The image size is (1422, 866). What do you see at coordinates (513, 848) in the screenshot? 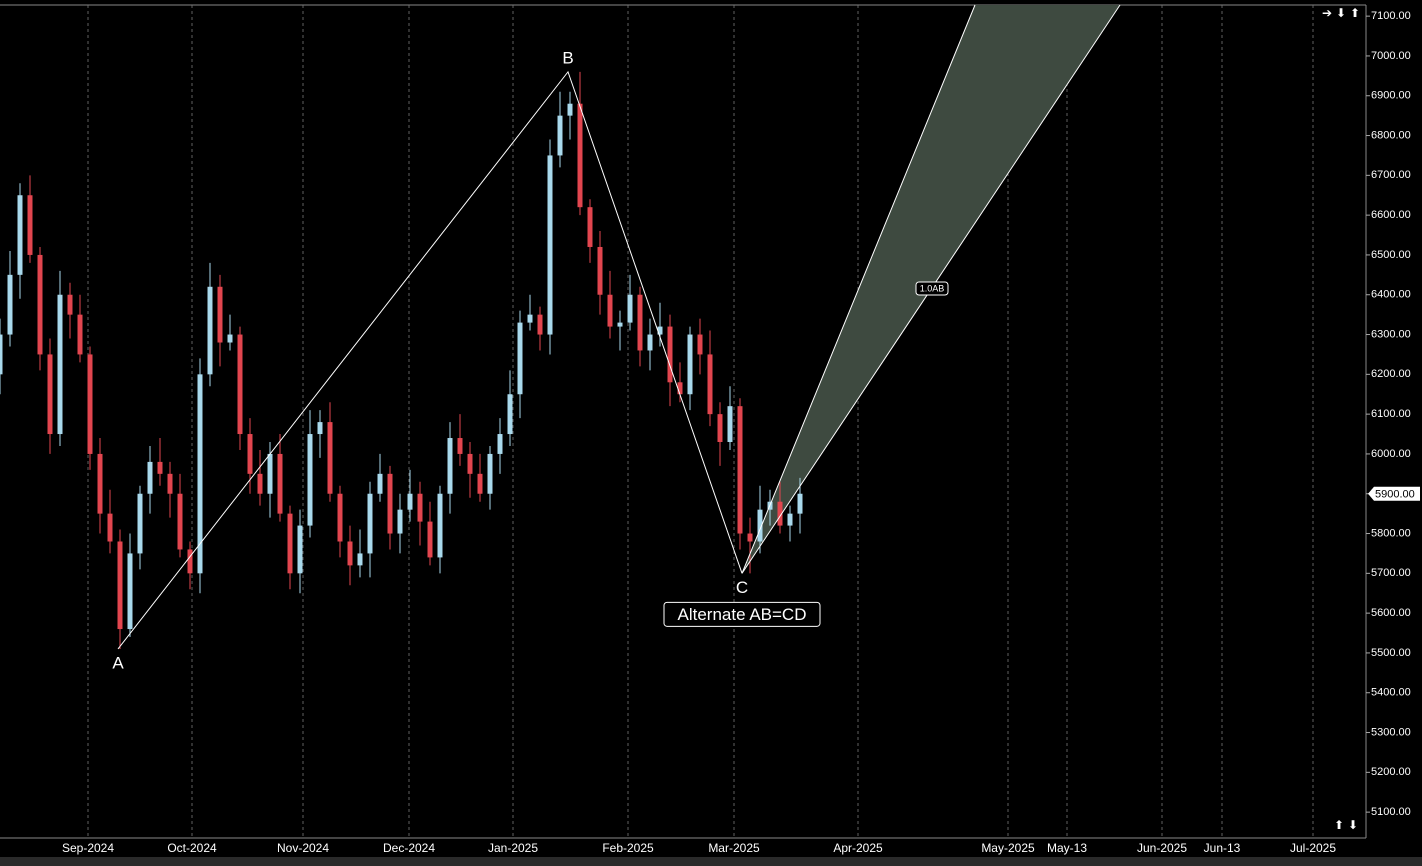
I see `x-tick-label: Jan-2025` at bounding box center [513, 848].